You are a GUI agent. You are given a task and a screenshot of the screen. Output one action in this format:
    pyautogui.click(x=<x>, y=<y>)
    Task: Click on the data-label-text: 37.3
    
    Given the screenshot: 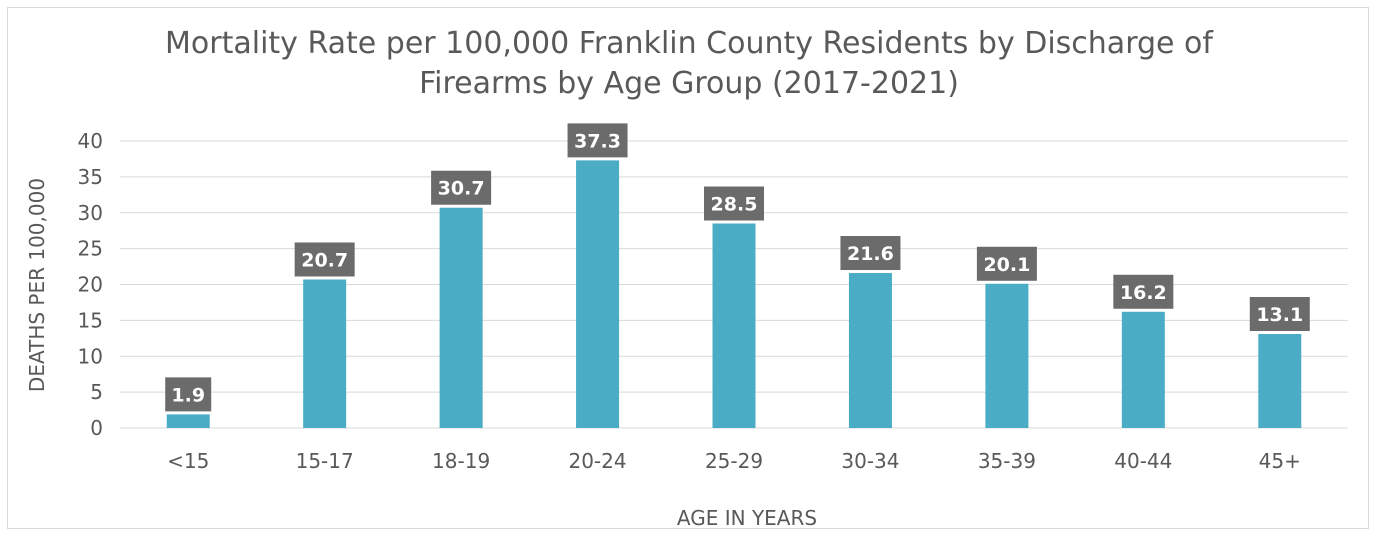 What is the action you would take?
    pyautogui.click(x=597, y=141)
    